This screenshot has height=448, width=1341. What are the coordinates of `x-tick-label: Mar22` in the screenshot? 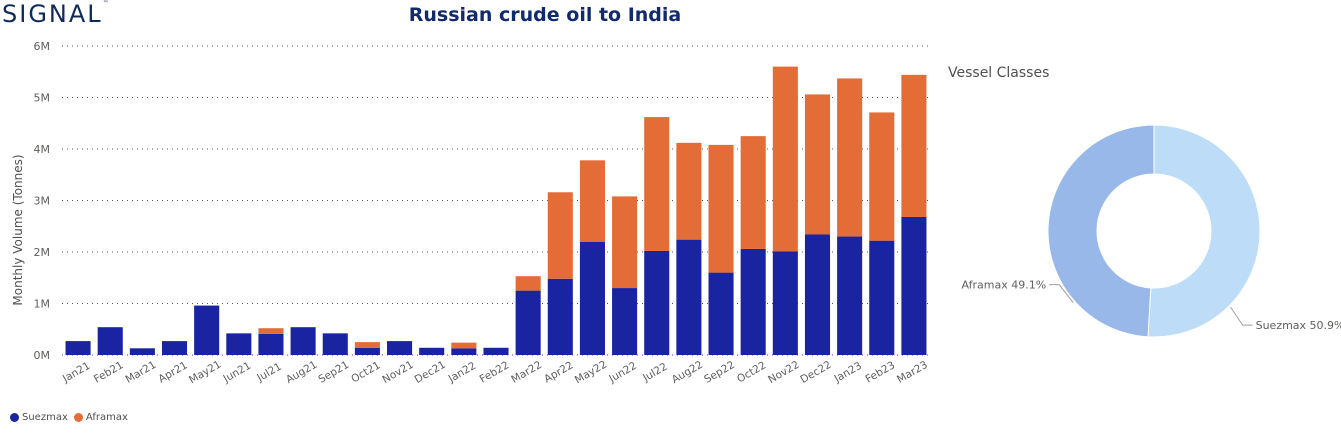 It's located at (526, 372).